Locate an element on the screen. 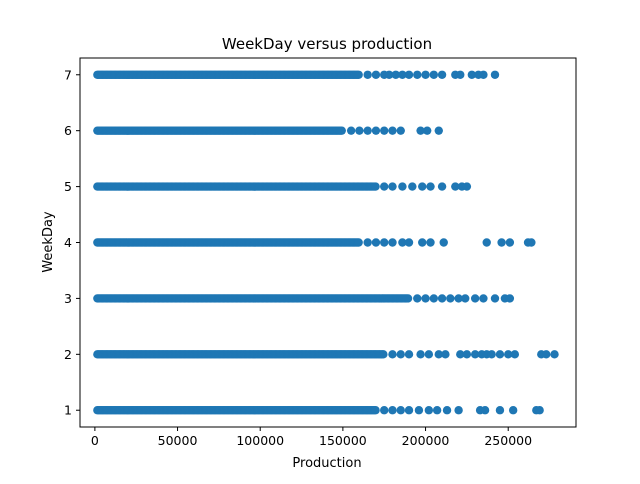 This screenshot has height=484, width=640. x-axis: 0 50000 100000 150000 200000 250000 is located at coordinates (311, 437).